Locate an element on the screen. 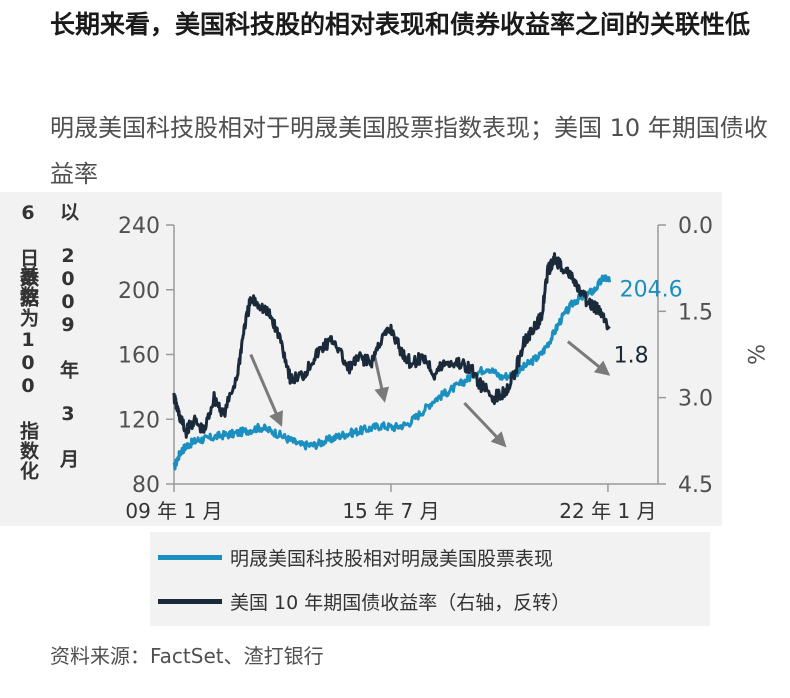  chart-annotations is located at coordinates (430, 394).